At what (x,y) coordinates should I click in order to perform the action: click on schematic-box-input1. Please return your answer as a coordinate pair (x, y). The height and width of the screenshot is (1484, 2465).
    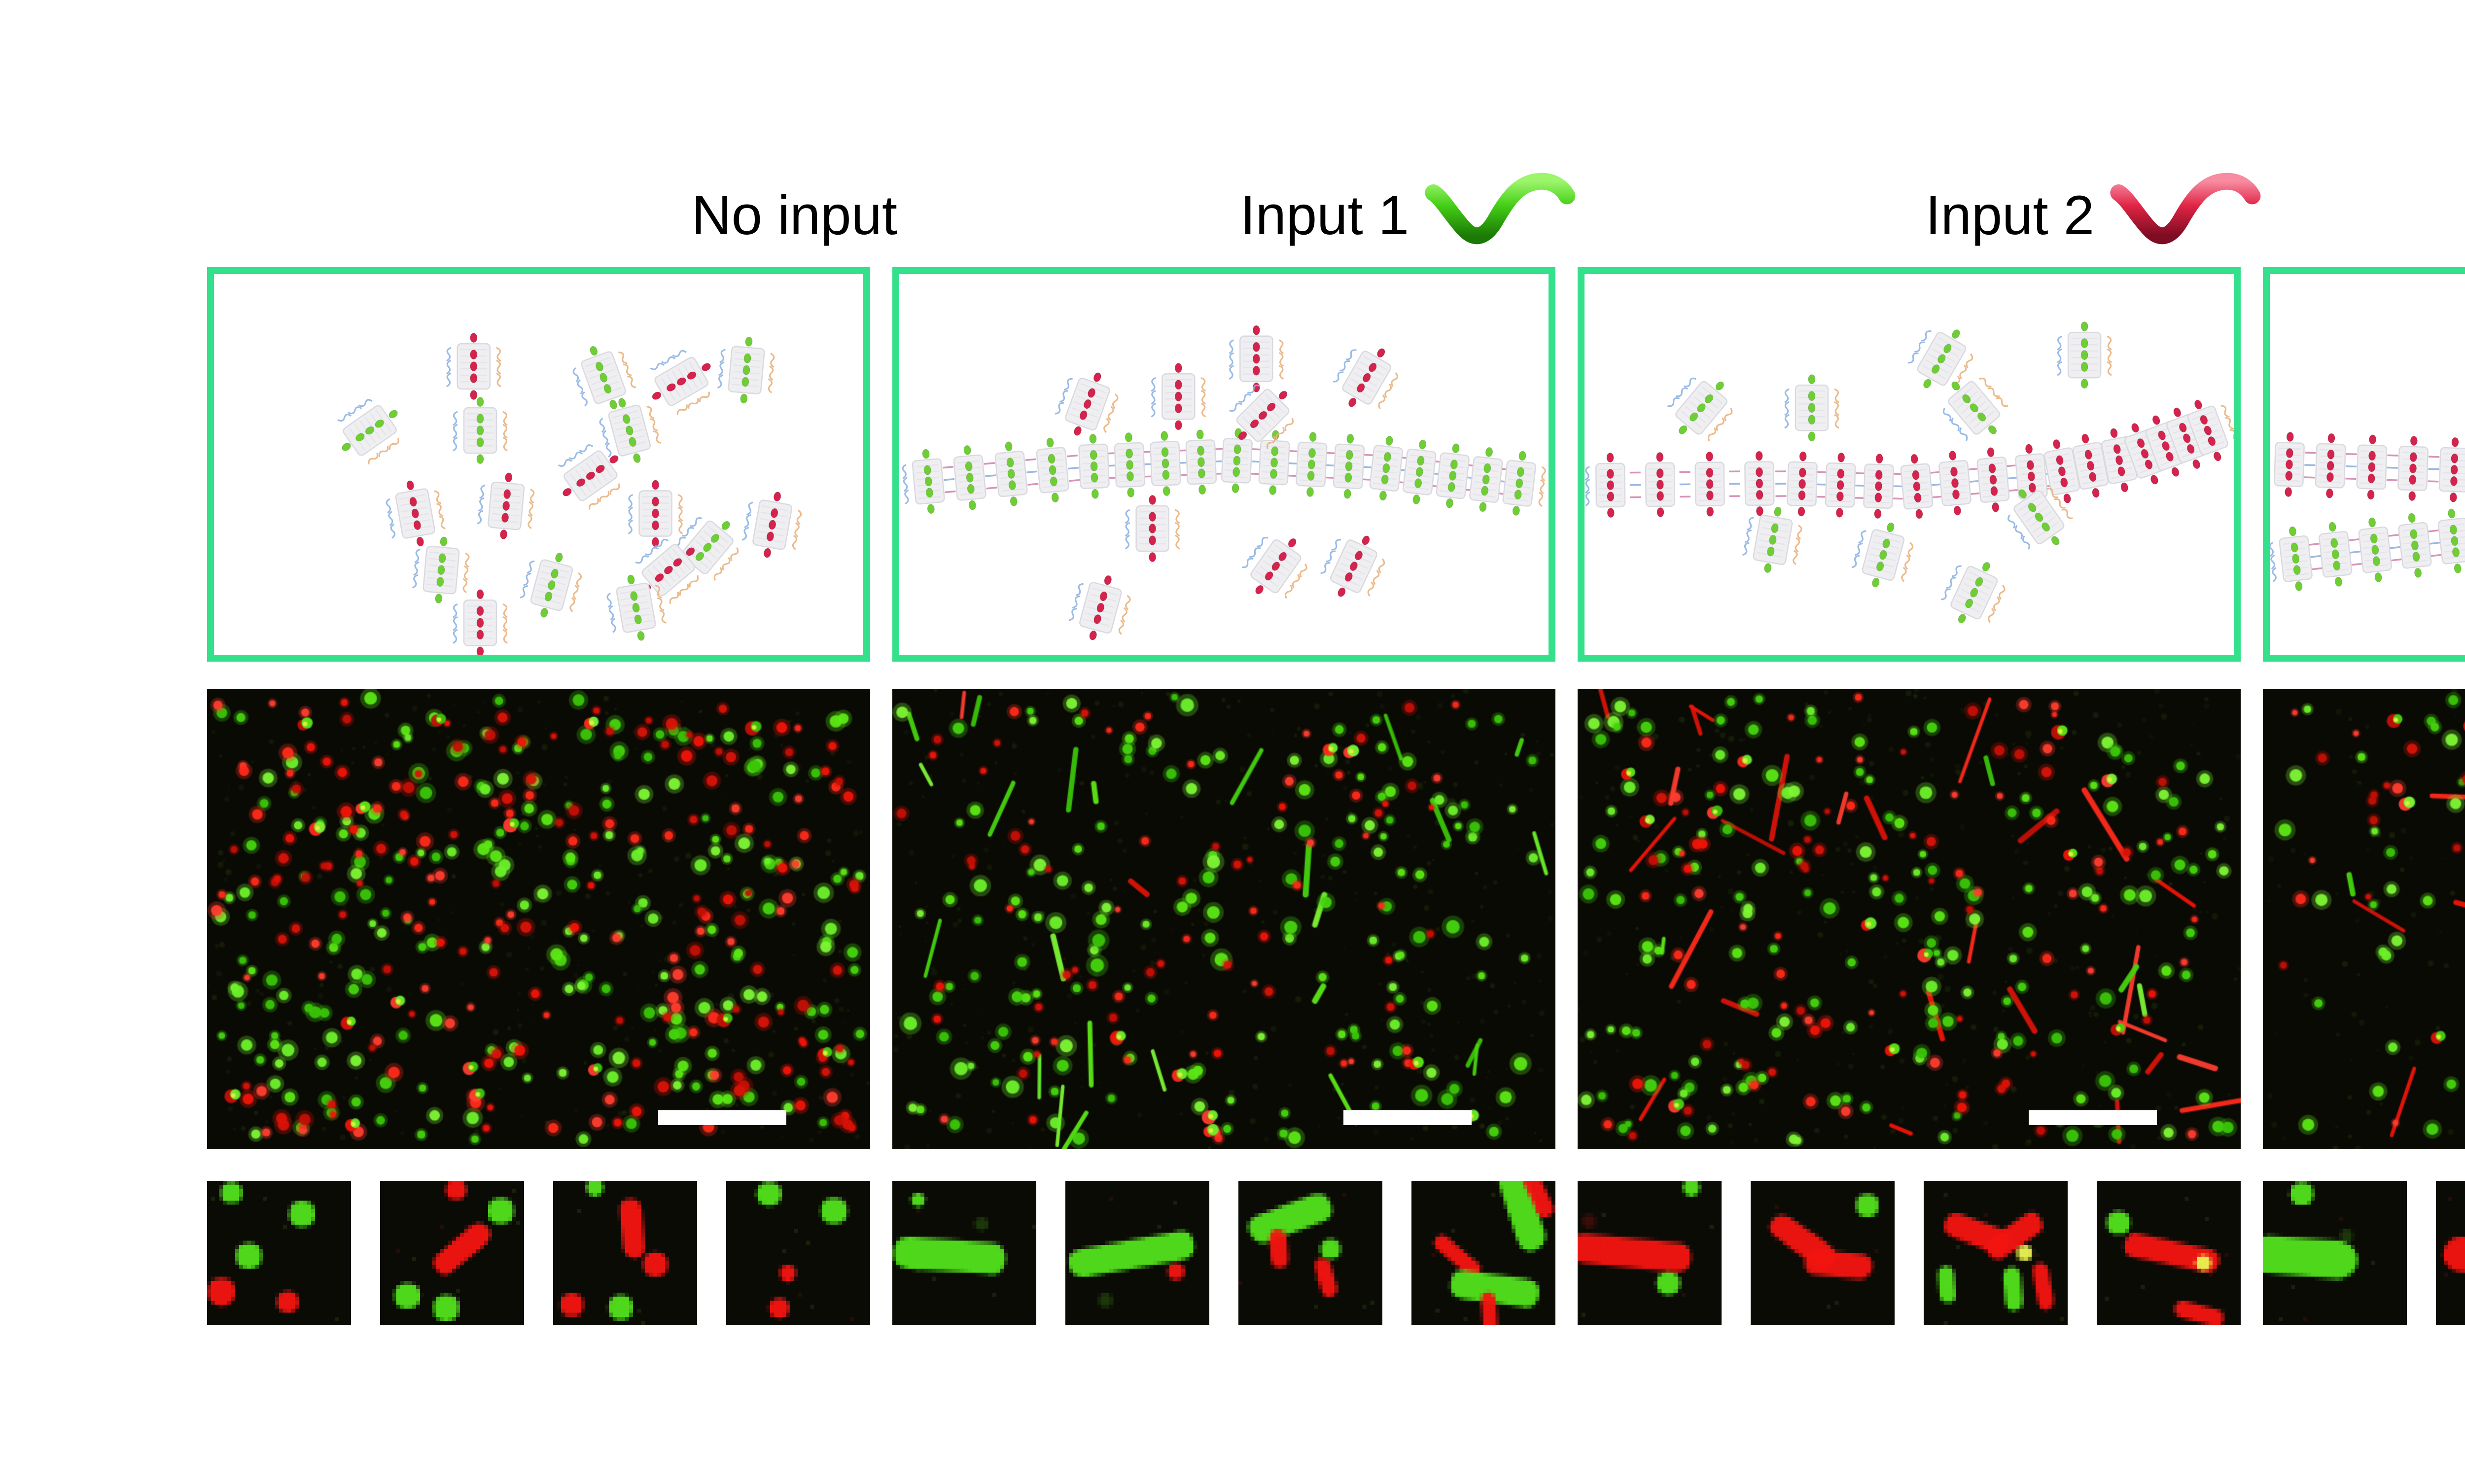
    Looking at the image, I should click on (1223, 464).